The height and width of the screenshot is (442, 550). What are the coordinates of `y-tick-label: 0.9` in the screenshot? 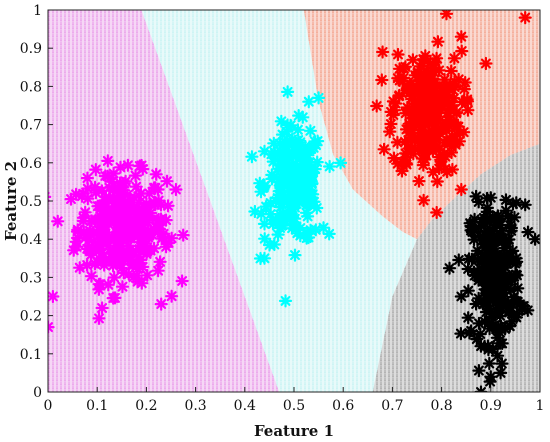 It's located at (31, 49).